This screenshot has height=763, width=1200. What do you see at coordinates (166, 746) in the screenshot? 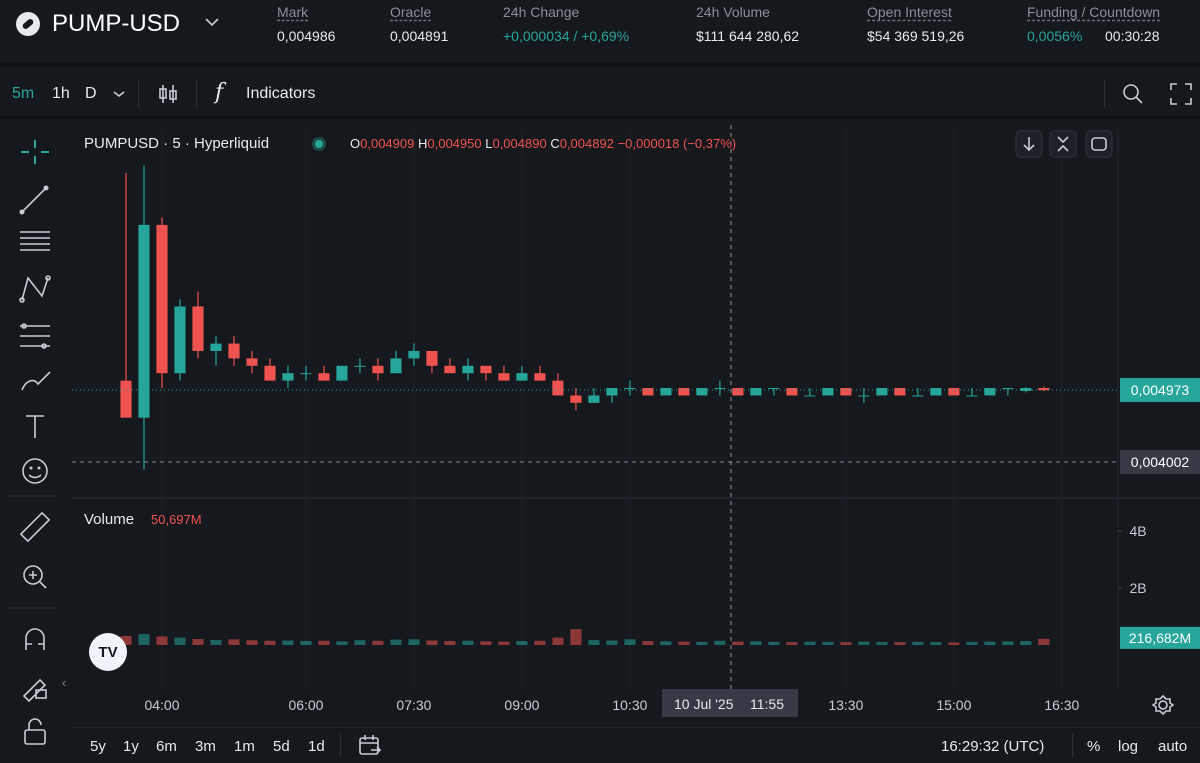
I see `range-button: 6m` at bounding box center [166, 746].